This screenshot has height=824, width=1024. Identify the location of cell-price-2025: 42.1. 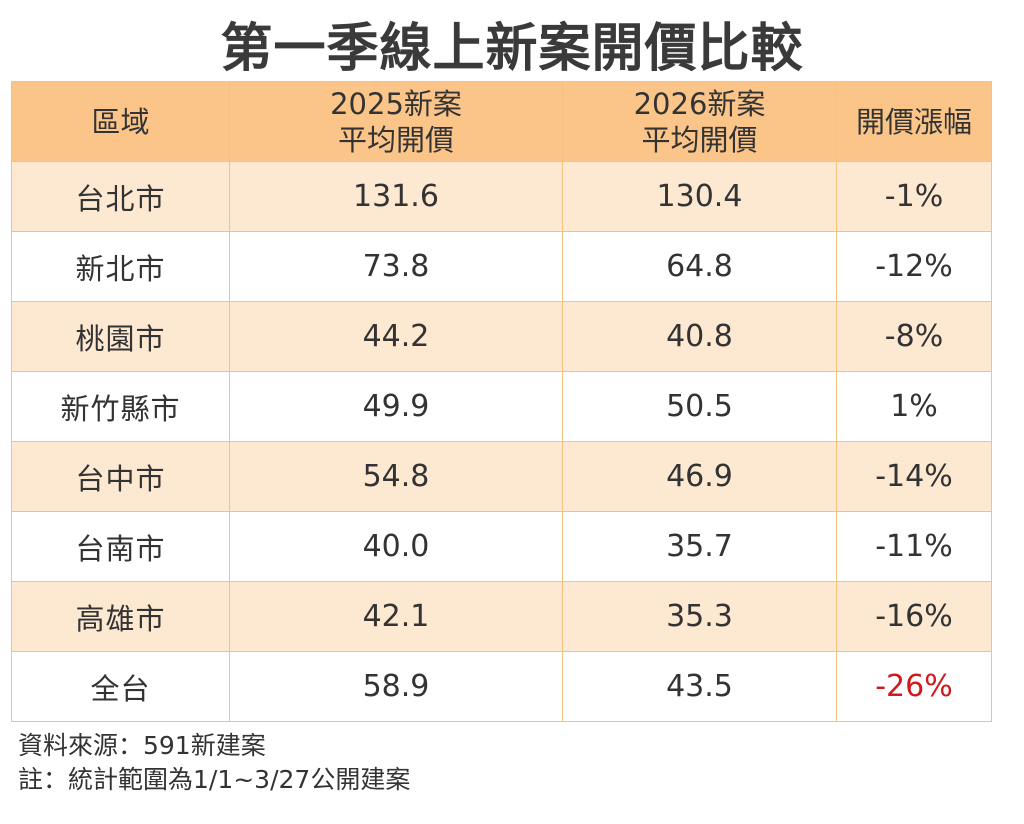
(396, 616).